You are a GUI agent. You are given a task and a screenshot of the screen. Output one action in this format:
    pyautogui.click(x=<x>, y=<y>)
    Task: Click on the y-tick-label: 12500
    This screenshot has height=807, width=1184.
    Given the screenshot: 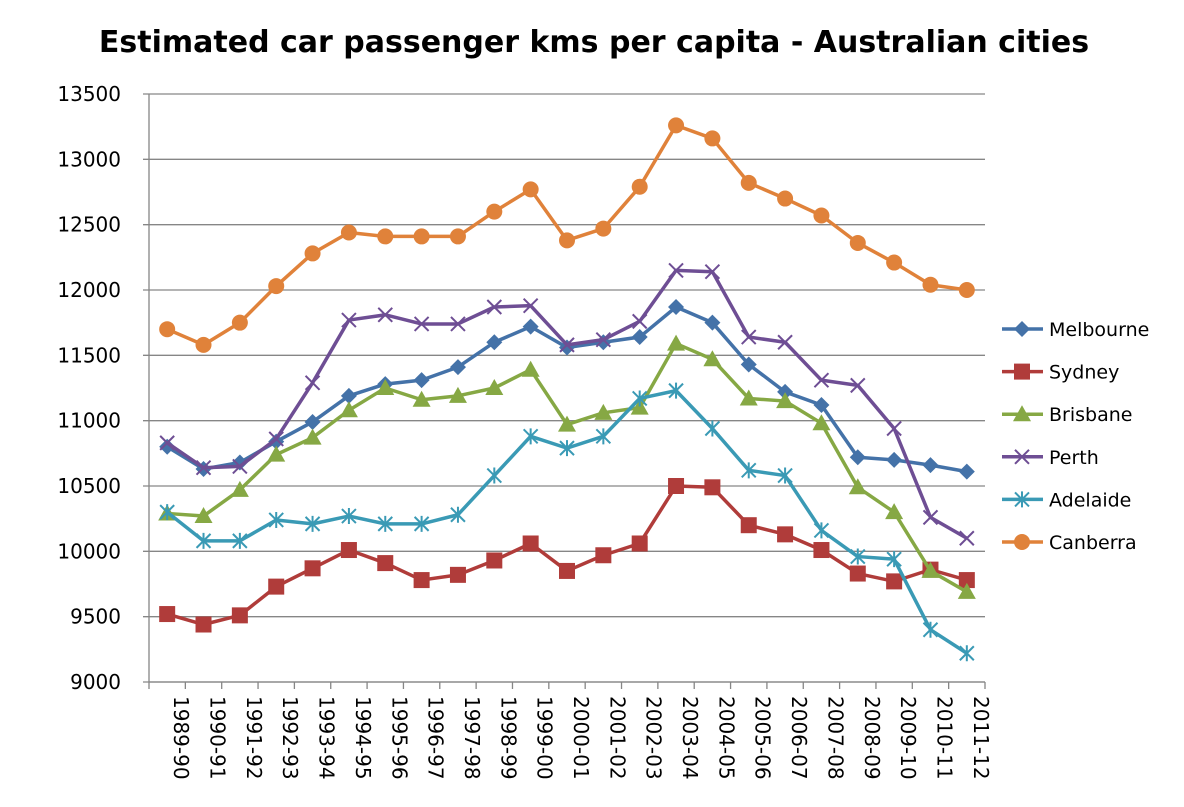 What is the action you would take?
    pyautogui.click(x=89, y=225)
    